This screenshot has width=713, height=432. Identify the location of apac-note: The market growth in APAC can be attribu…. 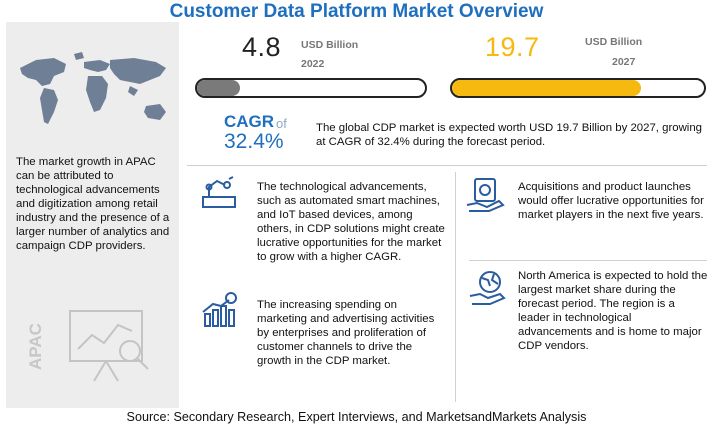
(93, 204).